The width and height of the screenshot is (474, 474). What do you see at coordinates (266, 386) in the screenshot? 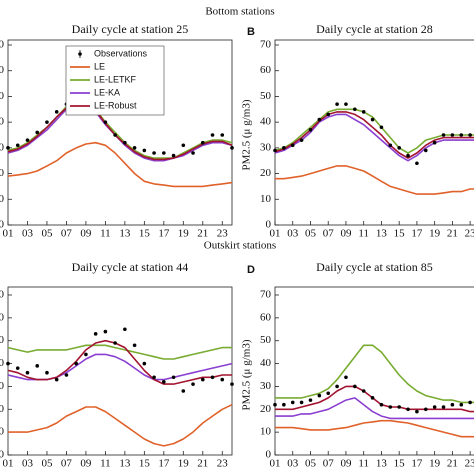
I see `y-tick-label: 30` at bounding box center [266, 386].